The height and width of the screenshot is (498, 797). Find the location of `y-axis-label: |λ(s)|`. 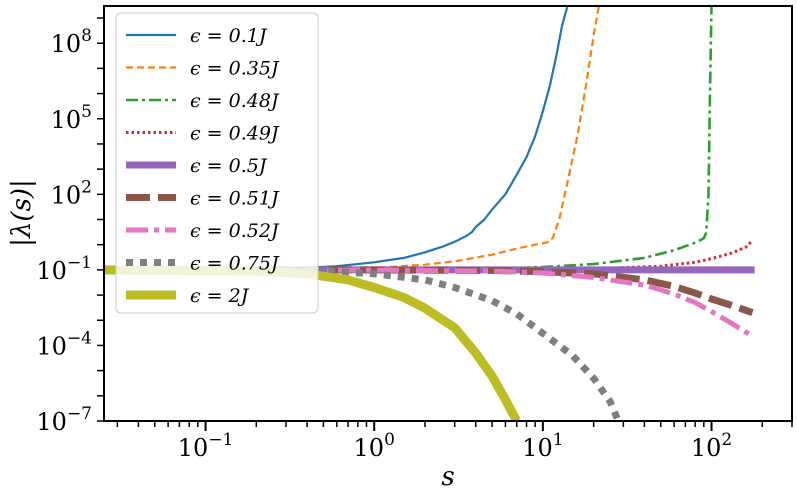

y-axis-label: |λ(s)| is located at coordinates (22, 213).